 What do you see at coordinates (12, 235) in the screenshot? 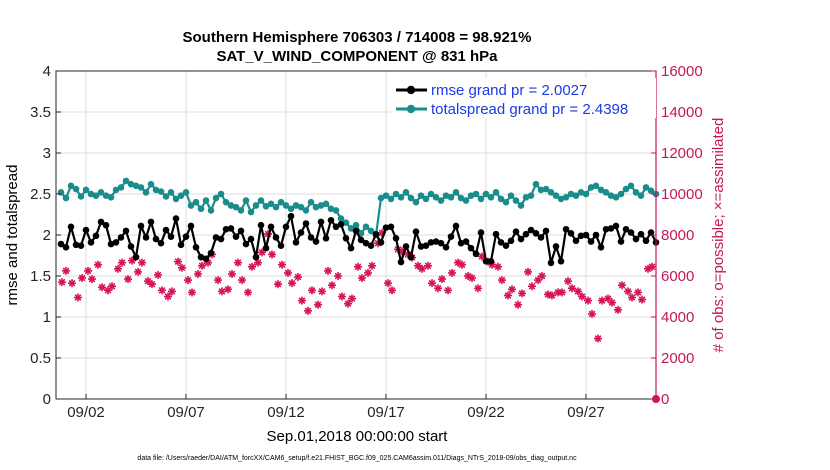
I see `y-axis-left-label: rmse and totalspread` at bounding box center [12, 235].